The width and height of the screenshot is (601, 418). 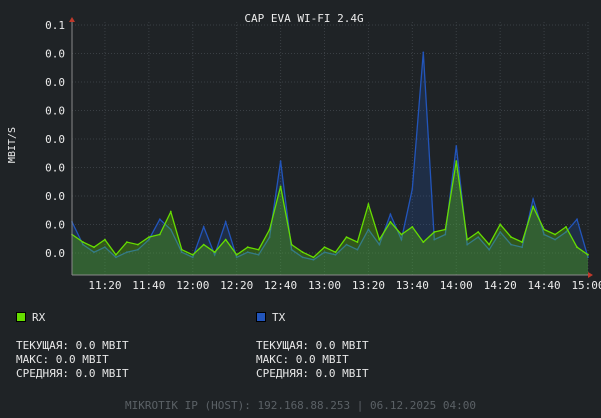 What do you see at coordinates (280, 285) in the screenshot?
I see `x-tick-label: 12:40` at bounding box center [280, 285].